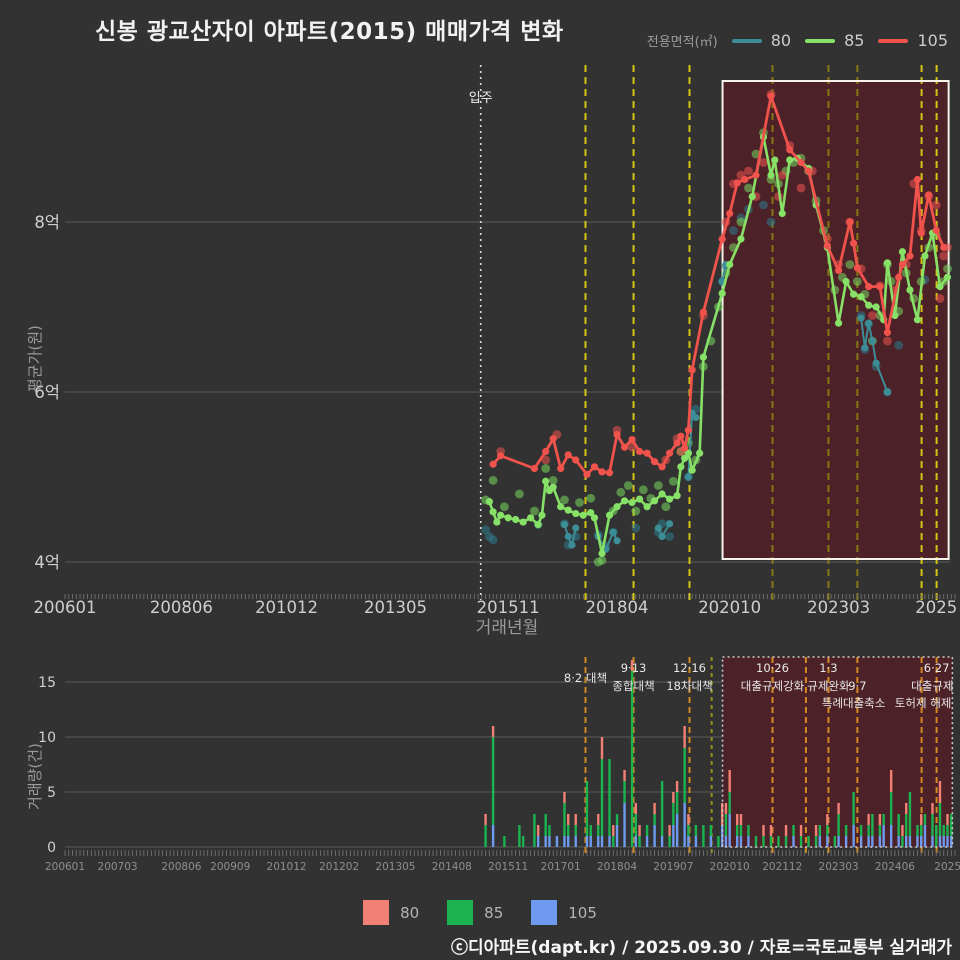  I want to click on volume-legend-item-85: 85, so click(475, 912).